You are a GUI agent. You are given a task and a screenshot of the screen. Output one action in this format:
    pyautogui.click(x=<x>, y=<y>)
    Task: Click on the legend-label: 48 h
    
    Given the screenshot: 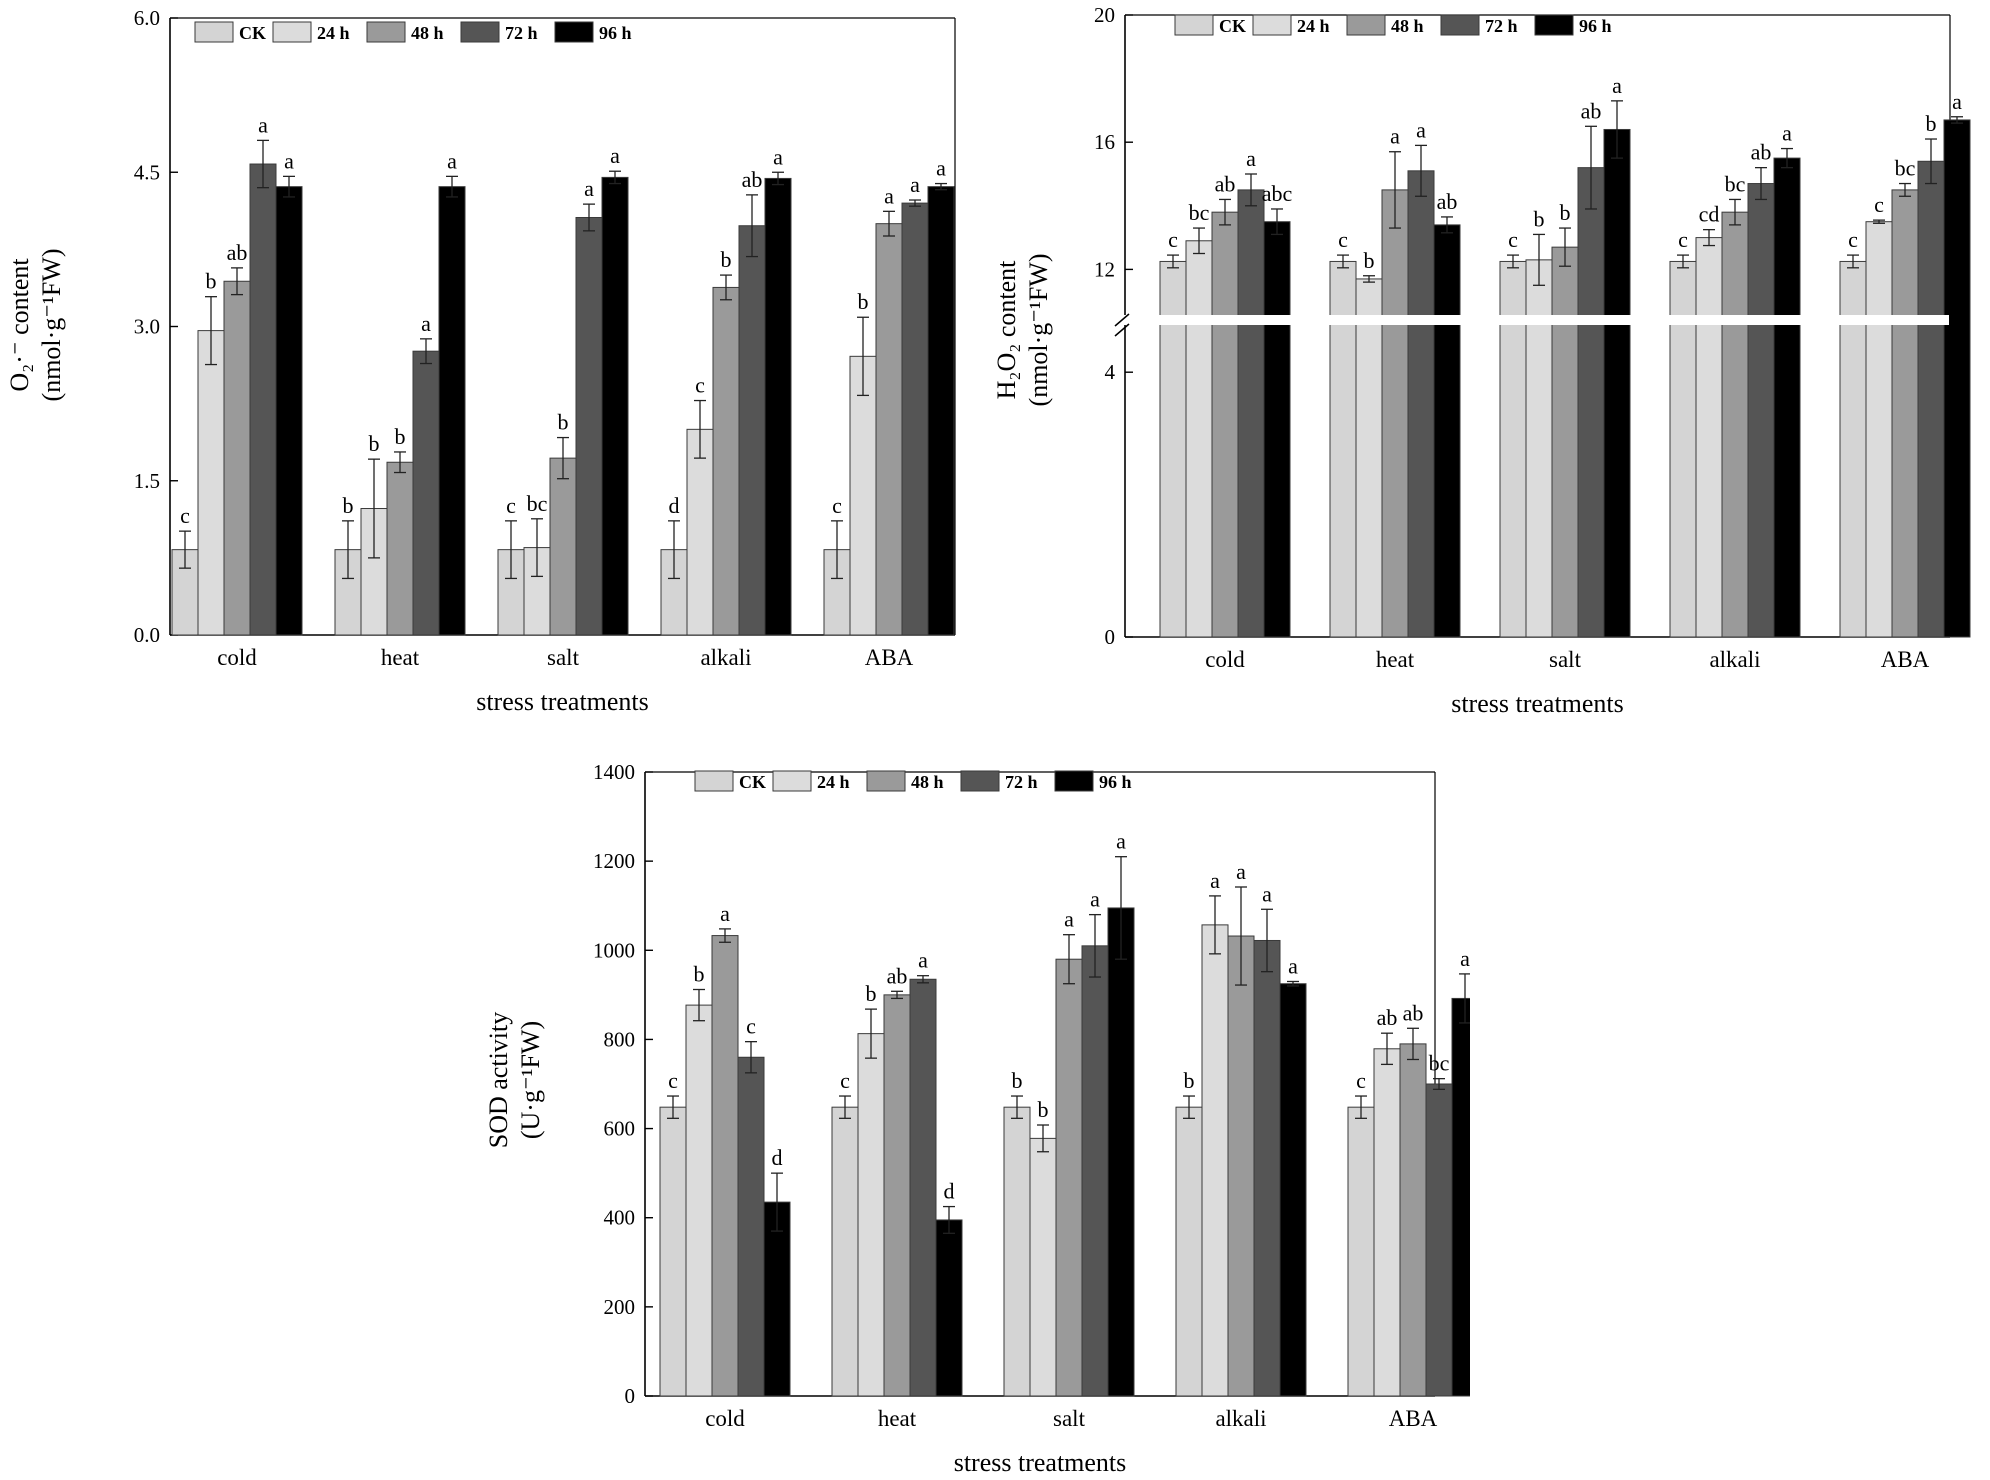 What is the action you would take?
    pyautogui.click(x=427, y=33)
    